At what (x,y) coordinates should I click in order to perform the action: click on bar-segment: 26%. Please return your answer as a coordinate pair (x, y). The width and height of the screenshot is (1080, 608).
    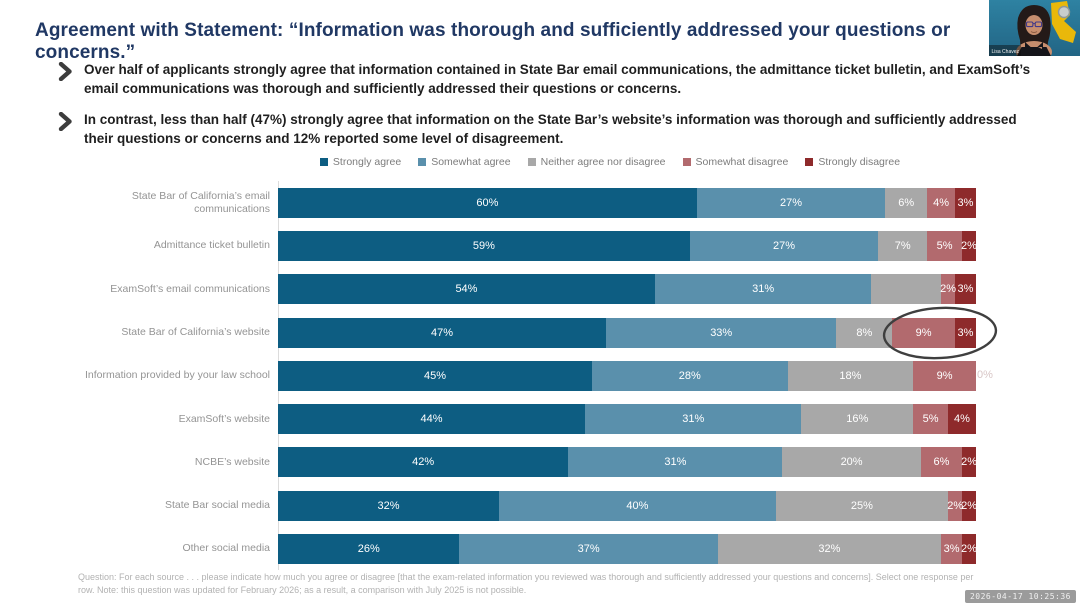
    Looking at the image, I should click on (369, 549).